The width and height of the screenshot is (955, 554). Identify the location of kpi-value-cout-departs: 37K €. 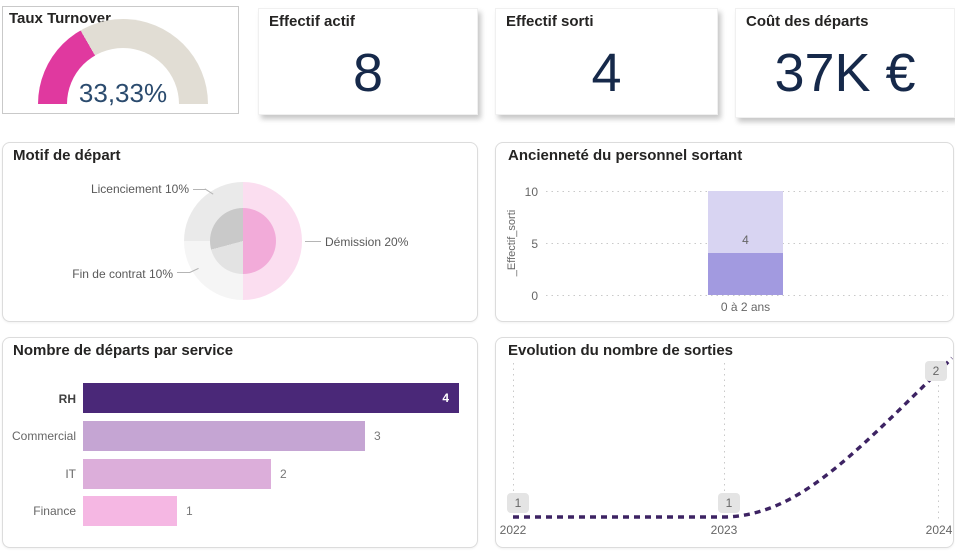
(845, 73).